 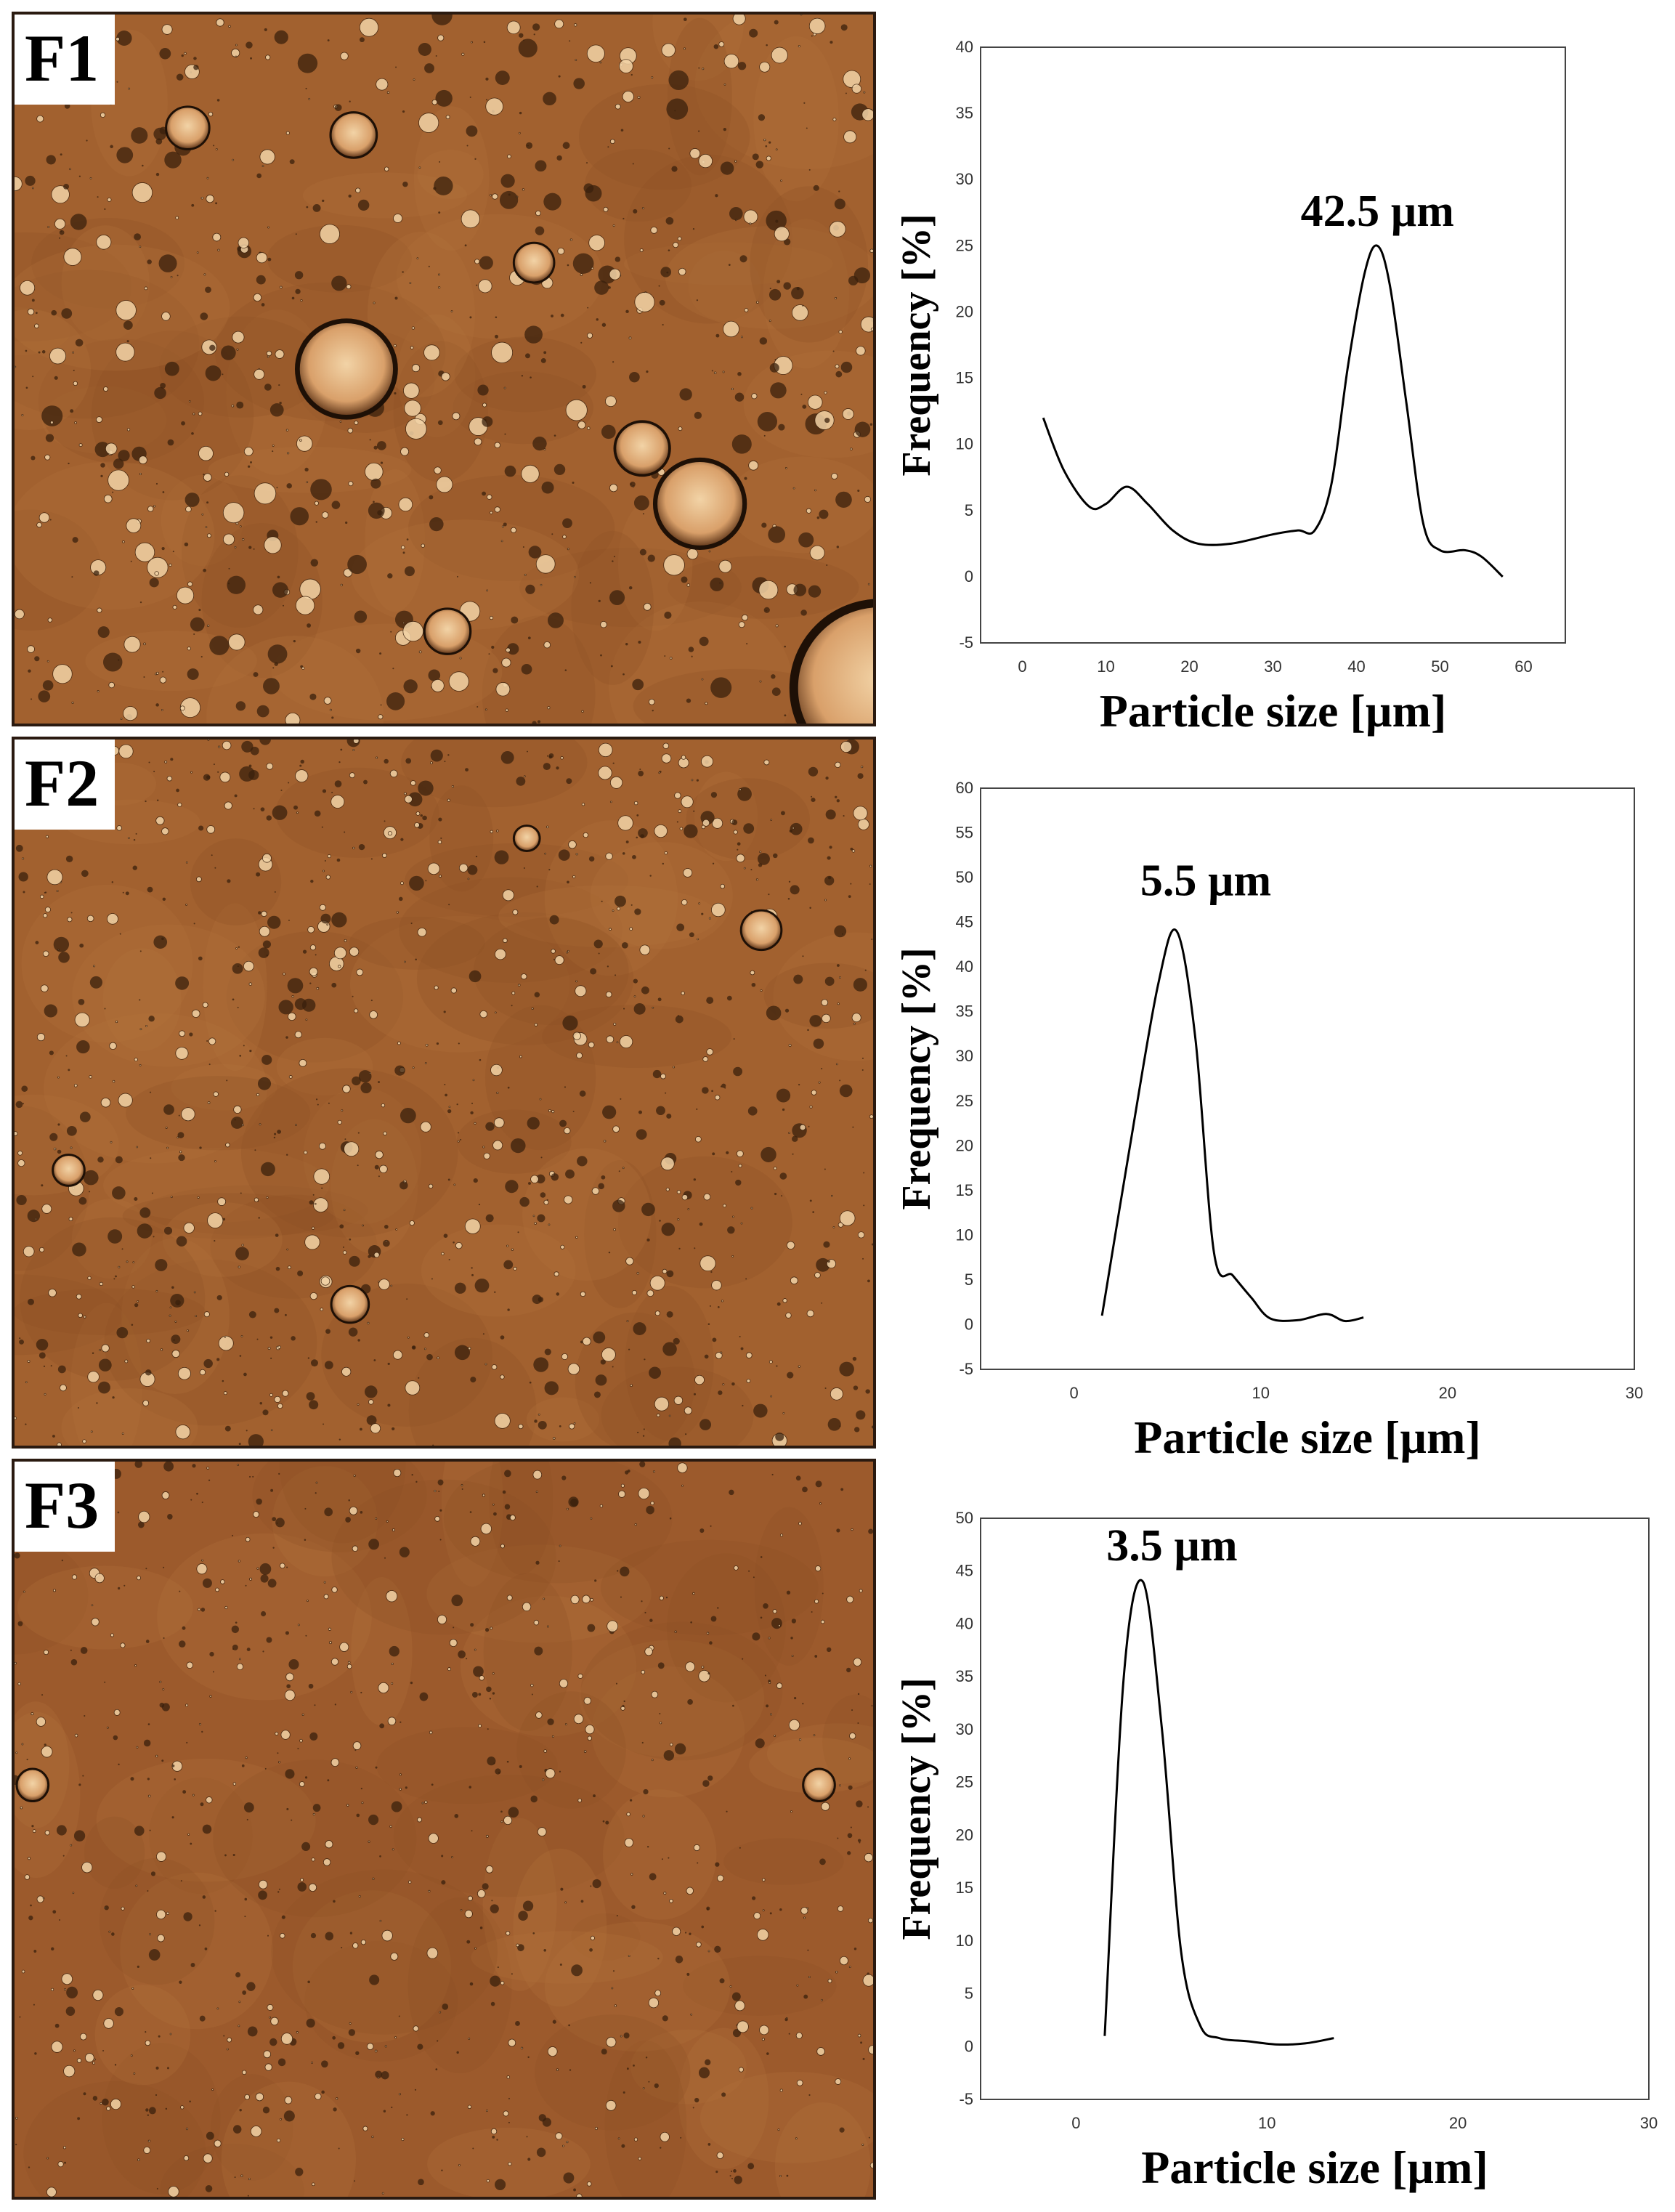 I want to click on x-tick-label: 60, so click(x=1523, y=666).